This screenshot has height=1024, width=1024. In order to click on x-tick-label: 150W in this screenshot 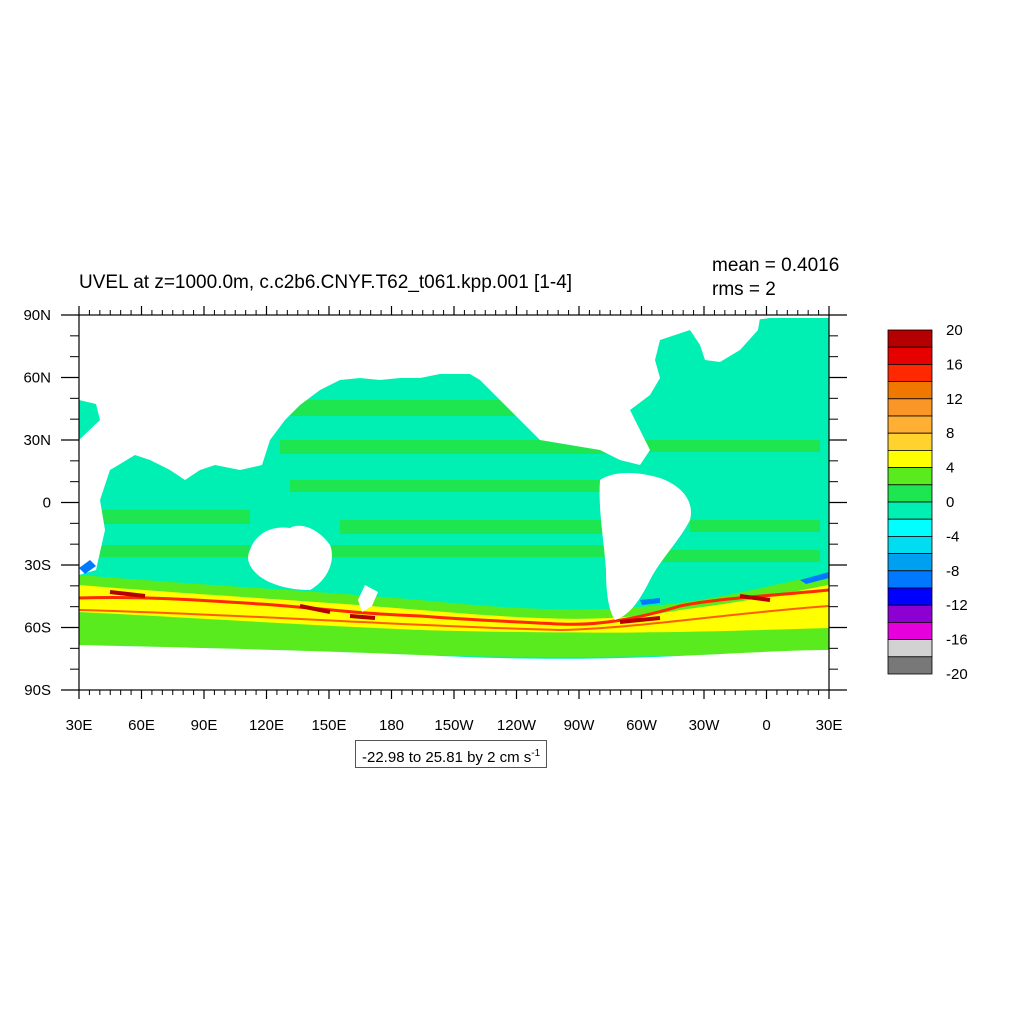, I will do `click(454, 725)`.